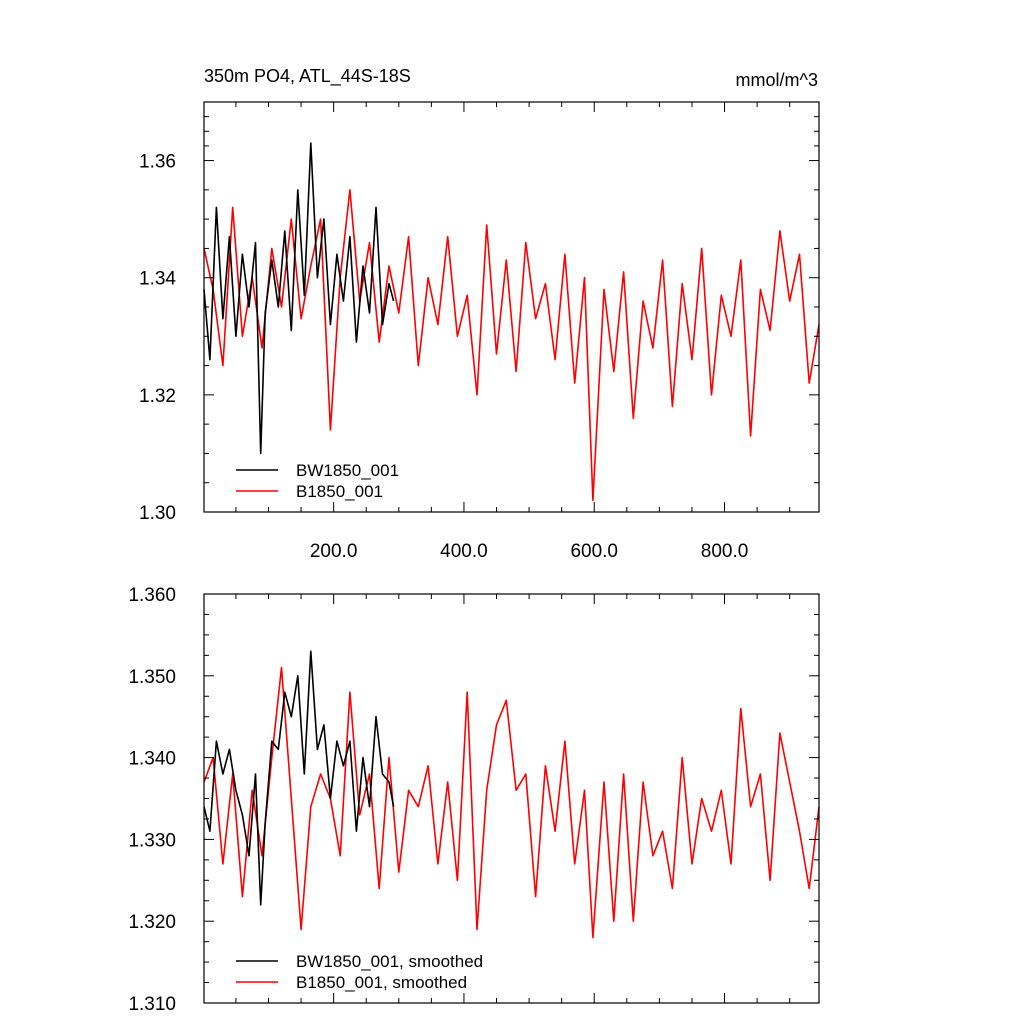 The width and height of the screenshot is (1024, 1024). What do you see at coordinates (152, 759) in the screenshot?
I see `y-tick-label: 1.340` at bounding box center [152, 759].